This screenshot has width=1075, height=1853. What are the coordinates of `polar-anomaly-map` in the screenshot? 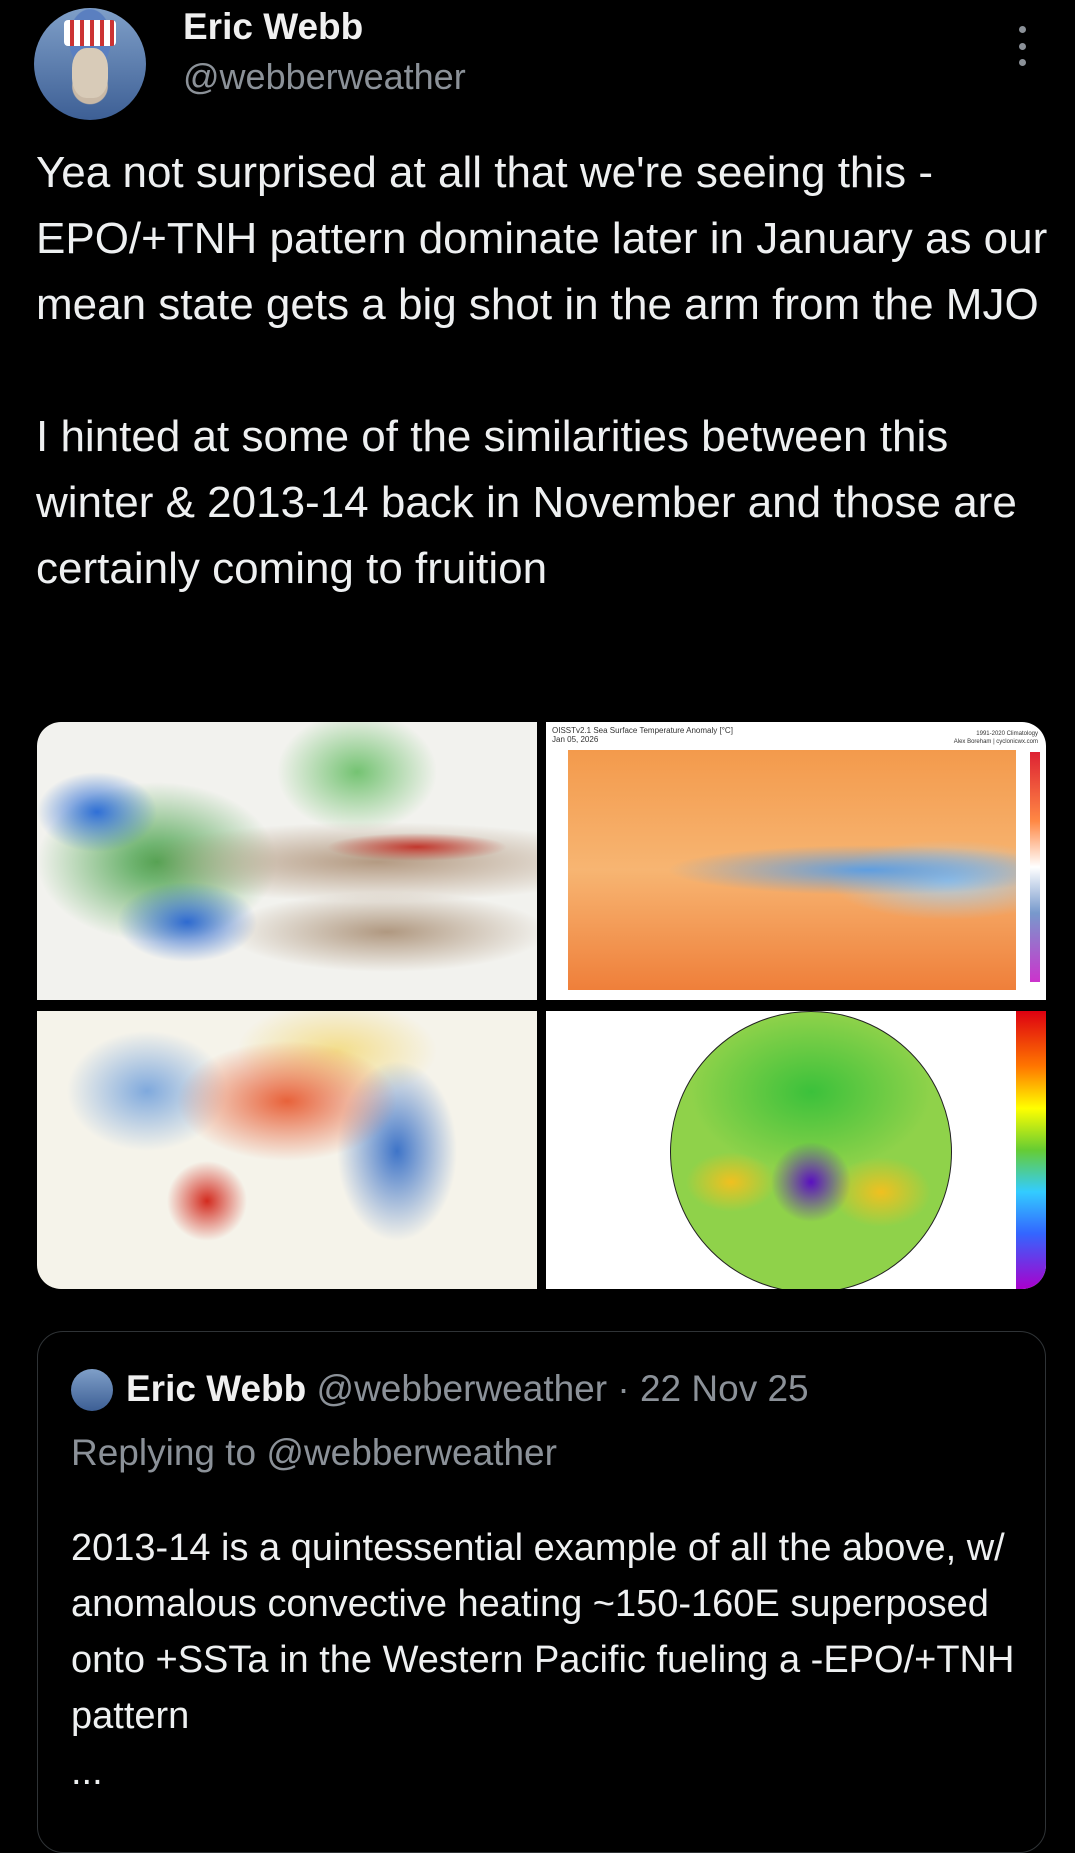 It's located at (796, 1150).